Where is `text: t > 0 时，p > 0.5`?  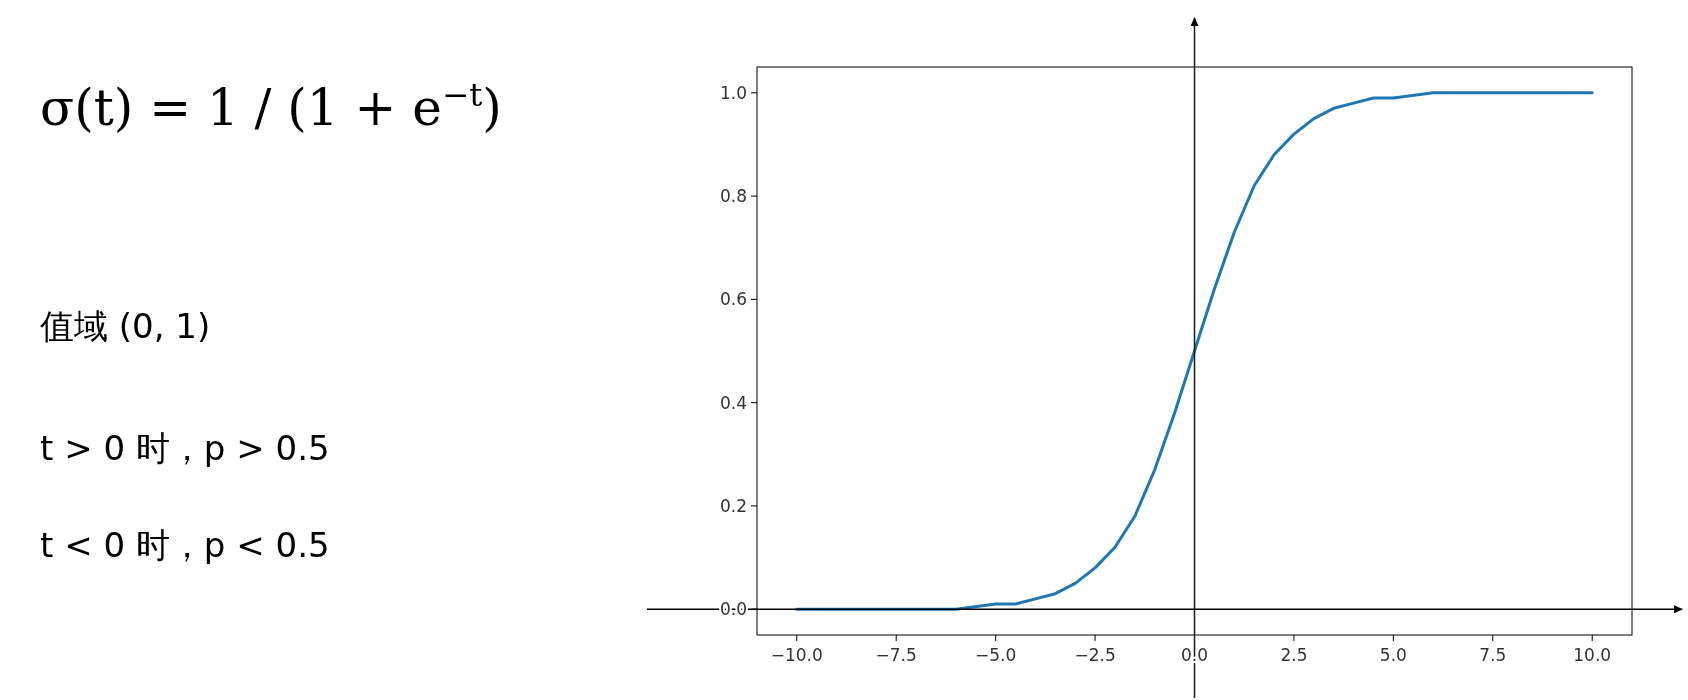 text: t > 0 时，p > 0.5 is located at coordinates (185, 448).